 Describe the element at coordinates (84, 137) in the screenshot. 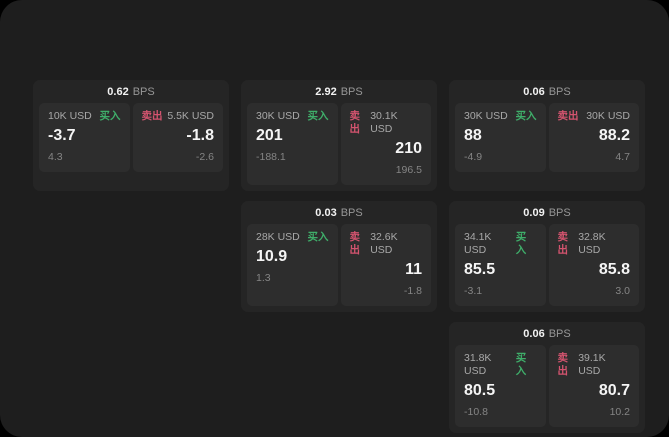

I see `buy-panel: 10K USD 买入 -3.7 4.3` at that location.